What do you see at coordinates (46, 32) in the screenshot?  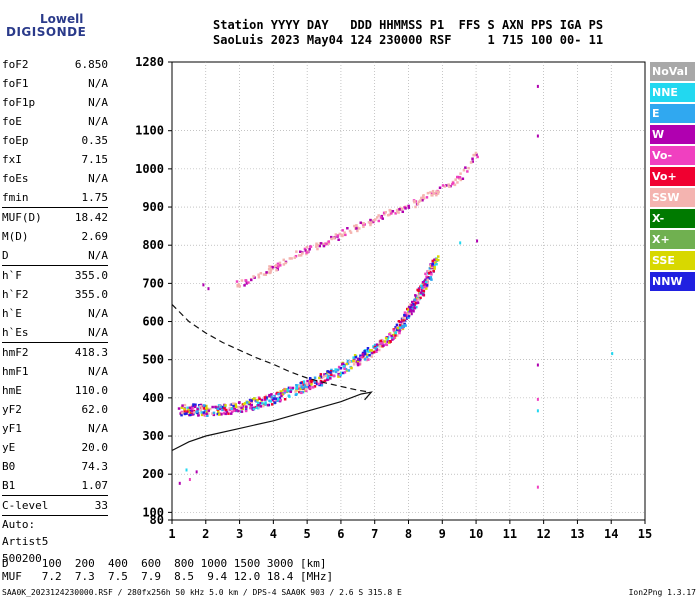 I see `logo-line2: DIGISONDE` at bounding box center [46, 32].